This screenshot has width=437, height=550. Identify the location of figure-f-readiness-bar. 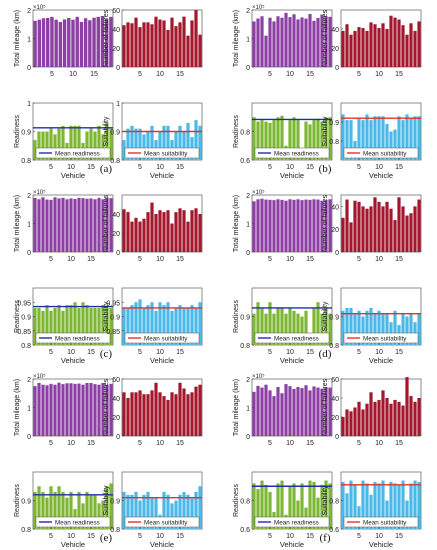
(290, 507).